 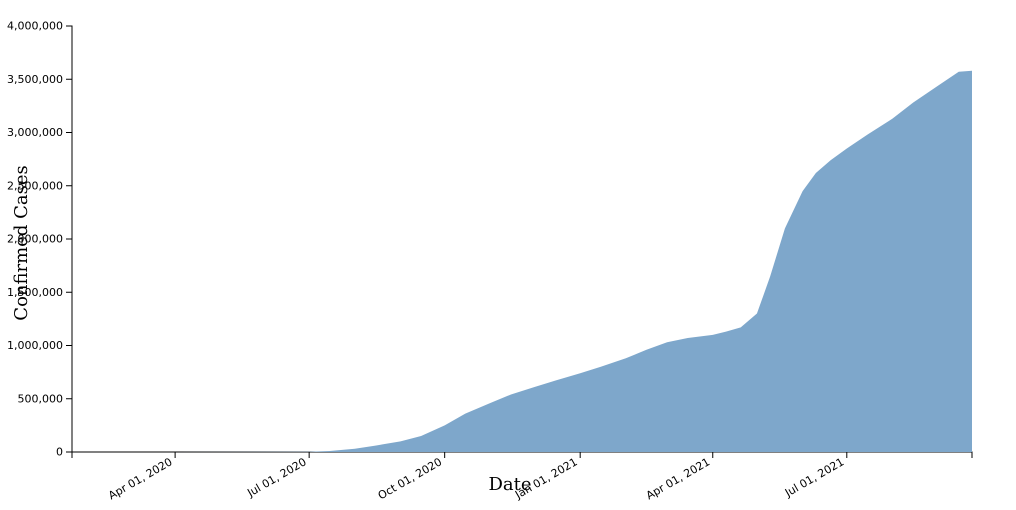 I want to click on y-tick-label: 3,000,000, so click(x=35, y=132).